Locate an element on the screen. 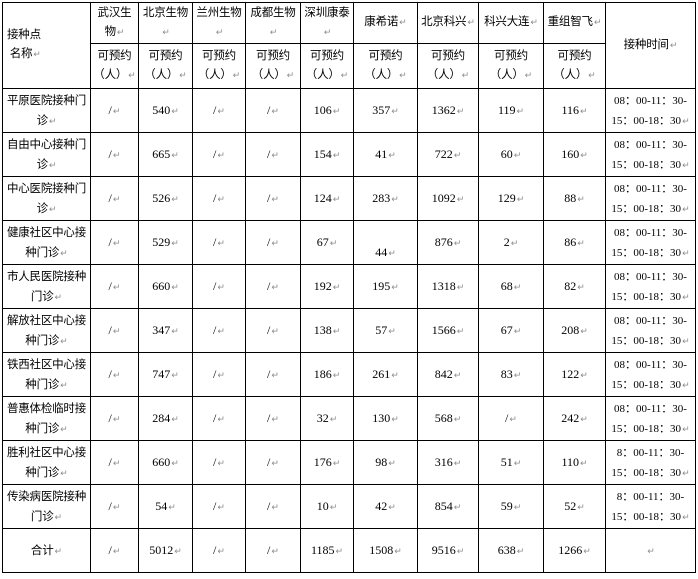 The height and width of the screenshot is (579, 698). availability-cell: 9516↵ is located at coordinates (448, 550).